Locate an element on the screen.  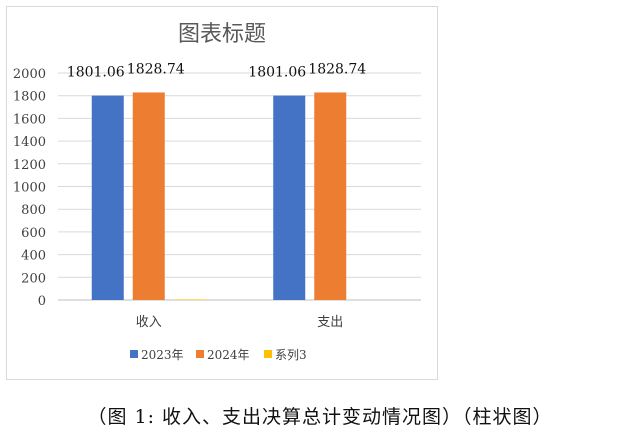
y-tick-label: 1200 is located at coordinates (29, 165).